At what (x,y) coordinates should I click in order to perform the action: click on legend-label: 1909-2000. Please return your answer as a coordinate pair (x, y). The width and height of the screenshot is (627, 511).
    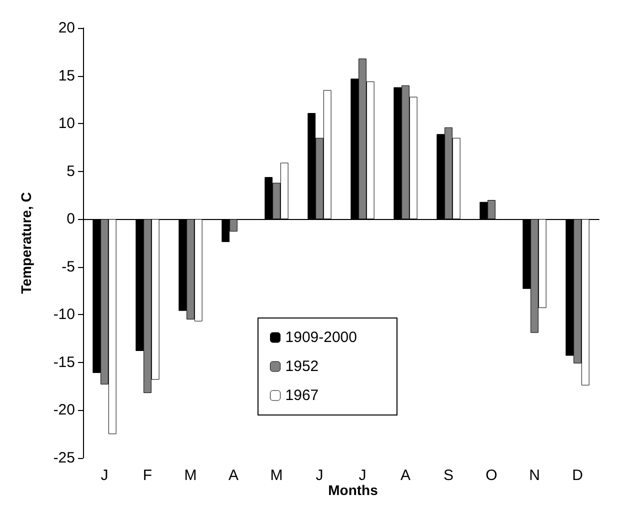
    Looking at the image, I should click on (321, 337).